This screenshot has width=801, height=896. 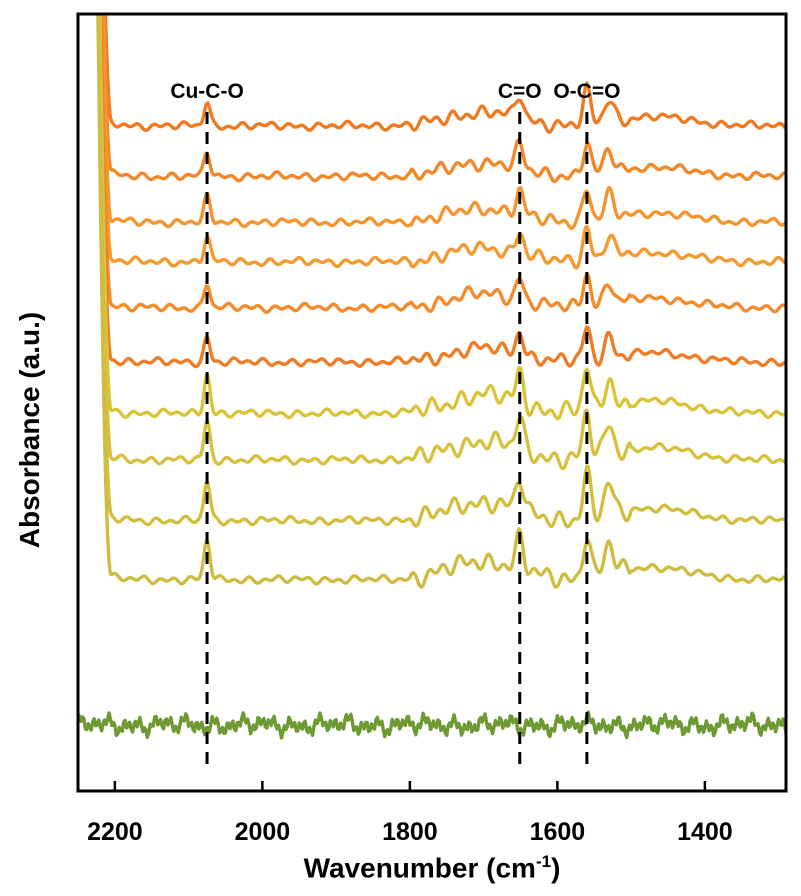 I want to click on series-line-spectrum-baseline, so click(x=432, y=725).